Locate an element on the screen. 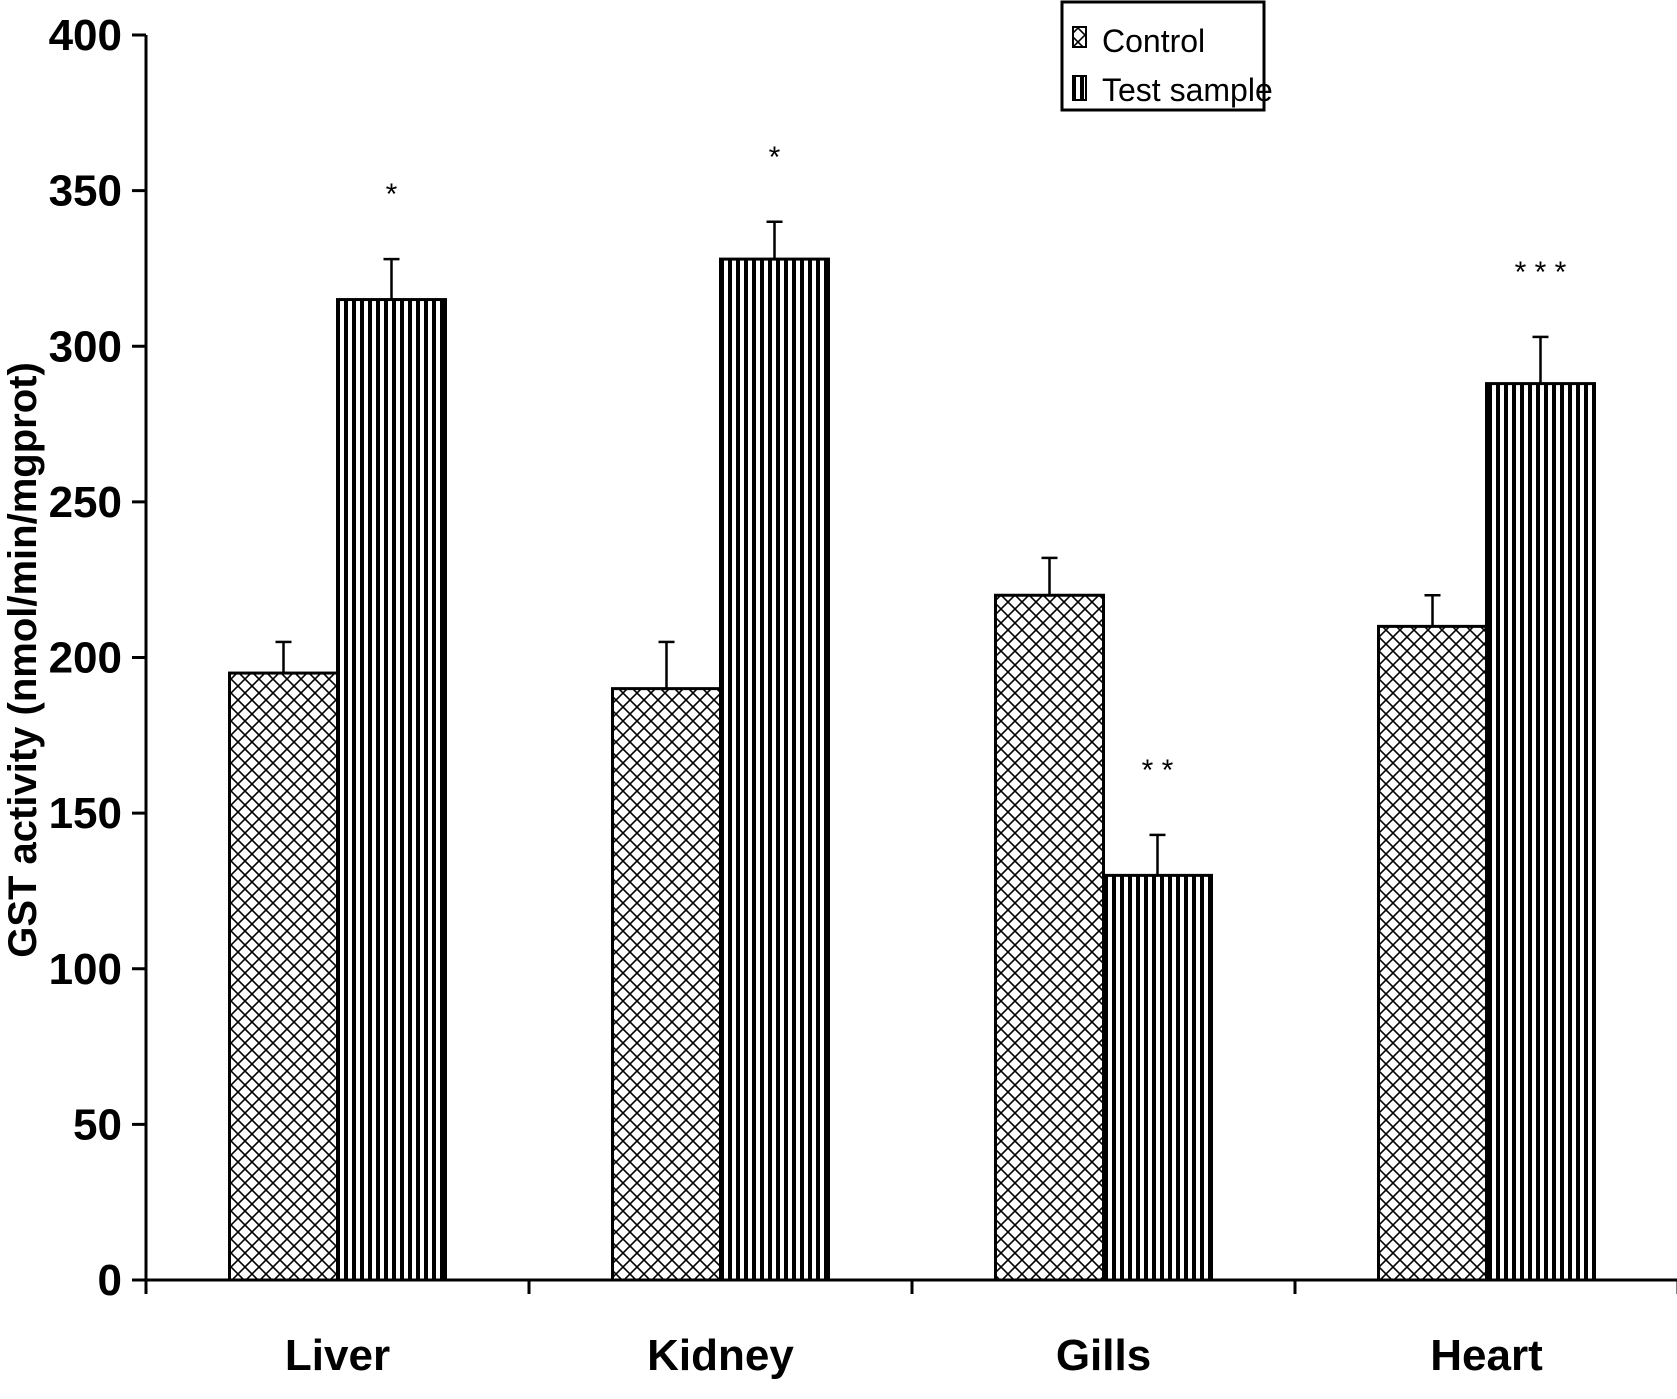 Image resolution: width=1677 pixels, height=1399 pixels. significance-marker-heart: * * * is located at coordinates (1541, 272).